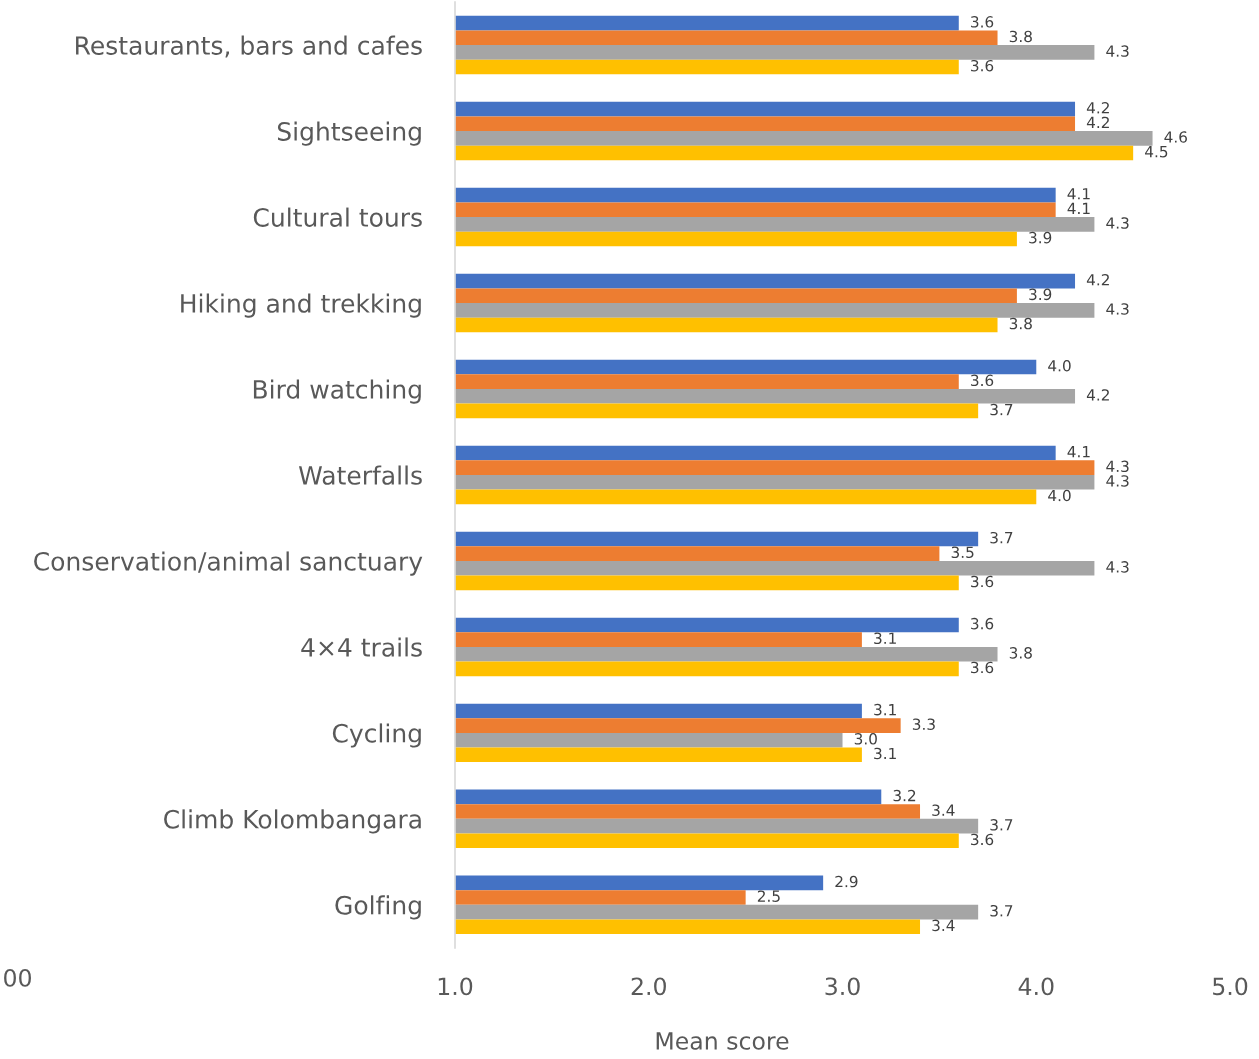 The width and height of the screenshot is (1259, 1059). I want to click on y-tick-label: Hiking and trekking, so click(301, 305).